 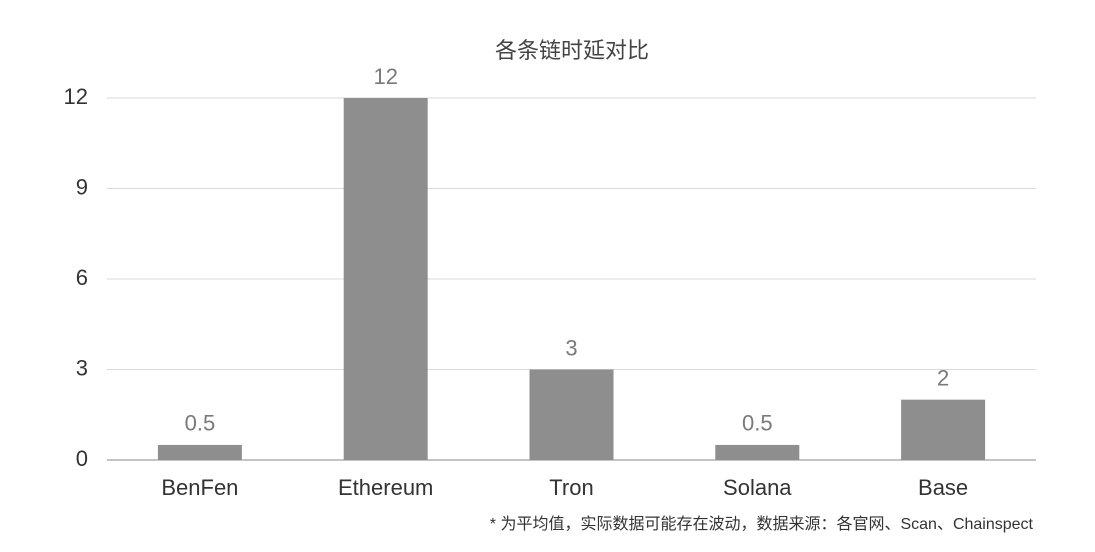 I want to click on x-tick-label: BenFen, so click(x=199, y=487).